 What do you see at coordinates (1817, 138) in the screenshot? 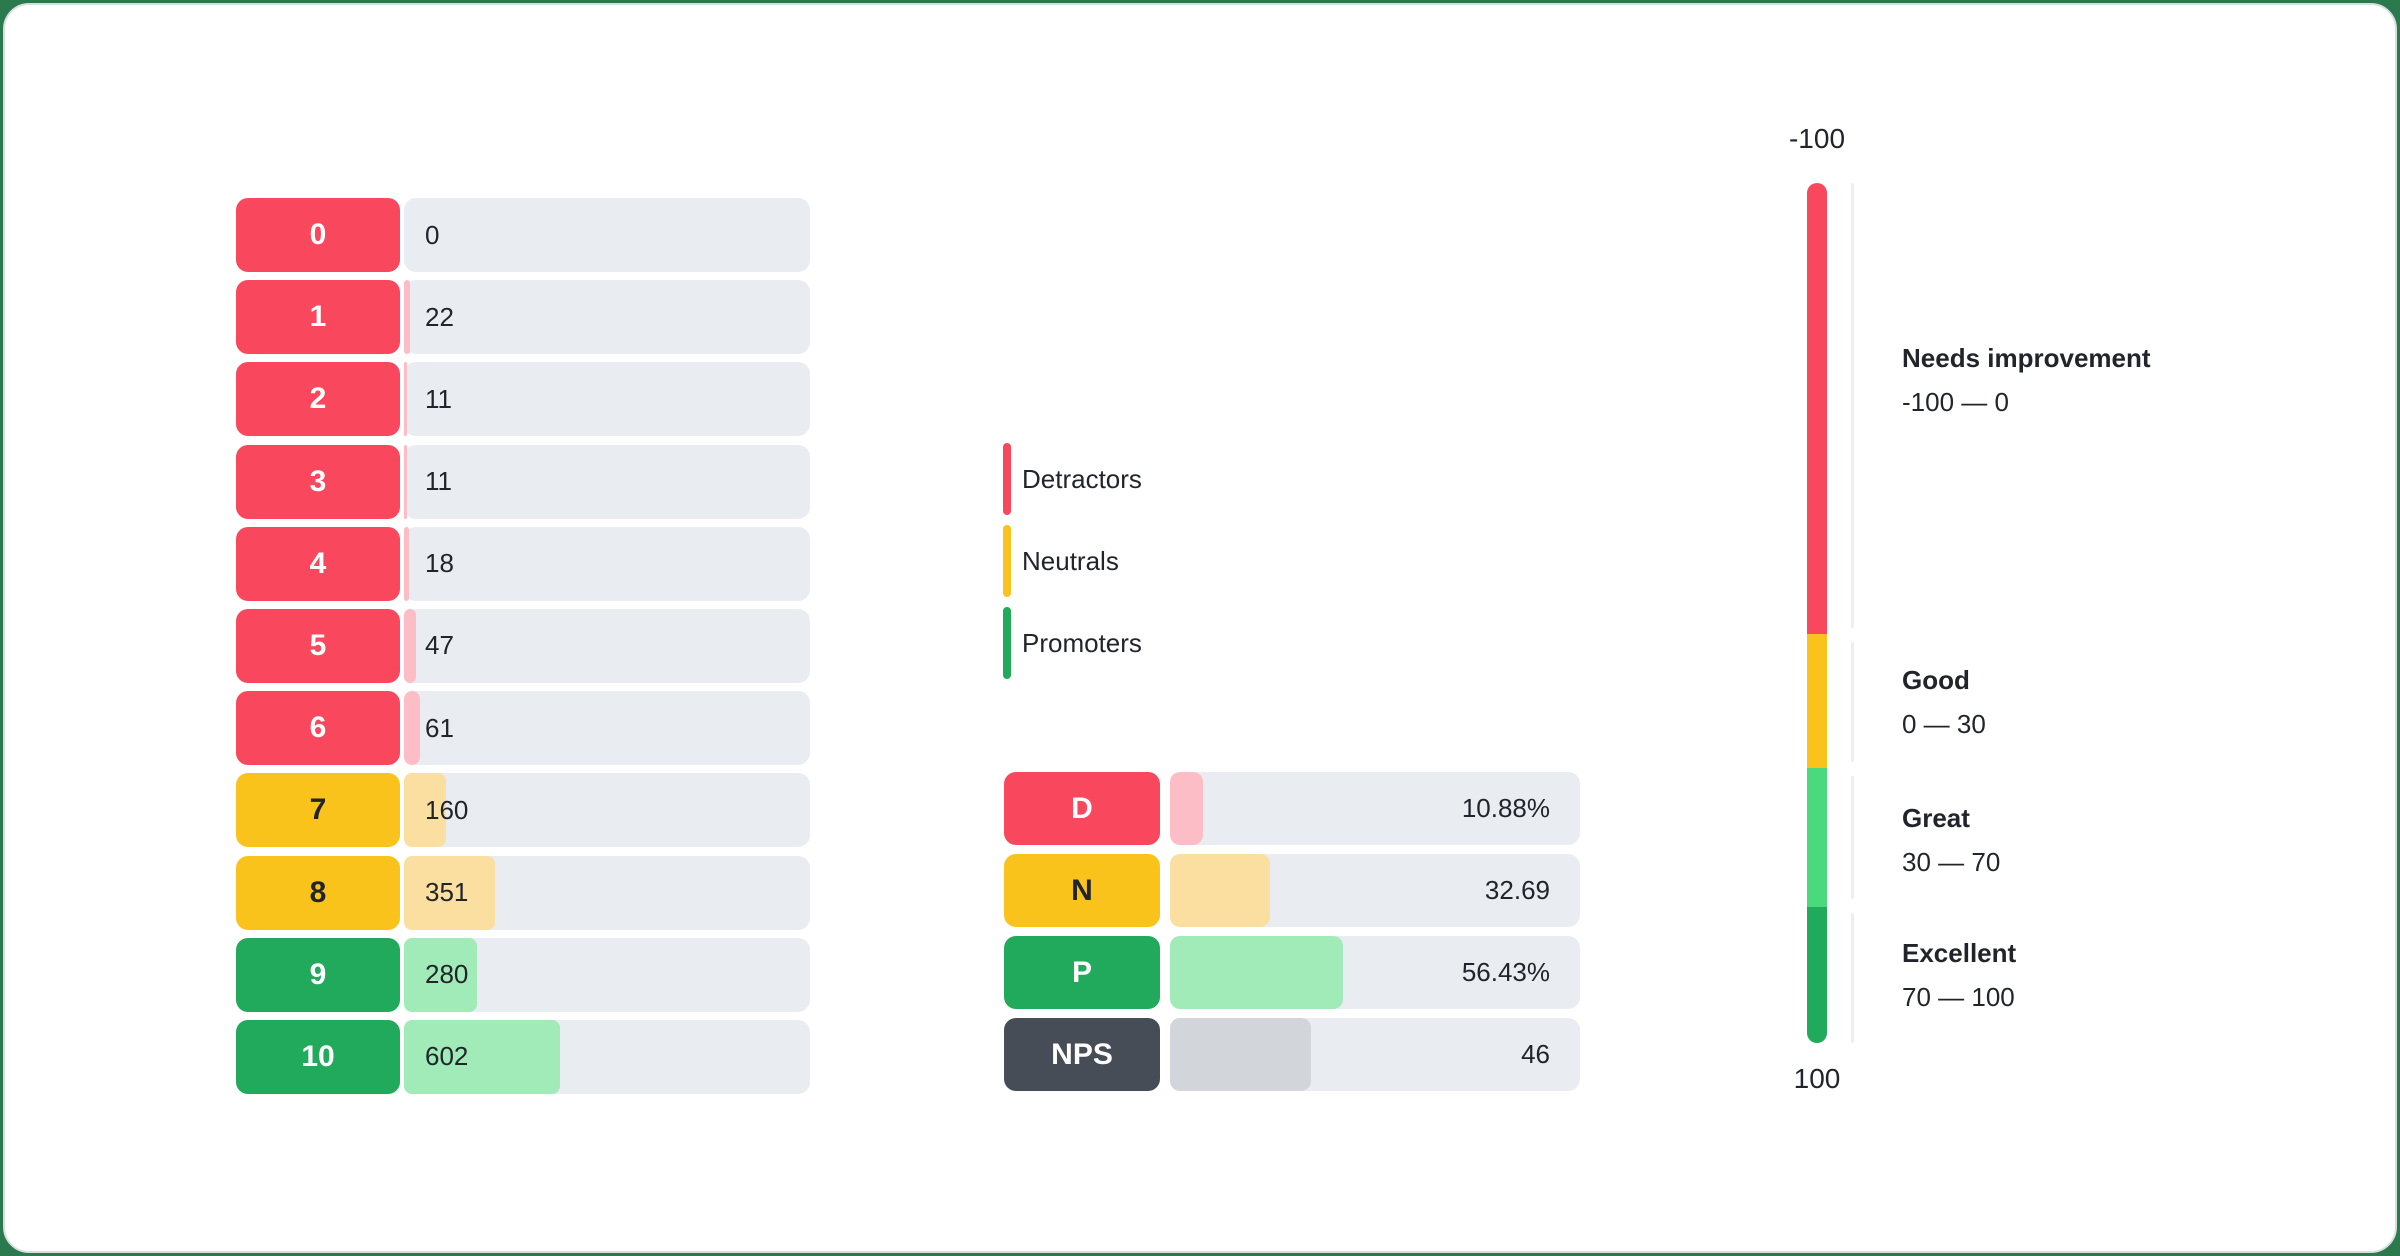
I see `scale-min-label: -100` at bounding box center [1817, 138].